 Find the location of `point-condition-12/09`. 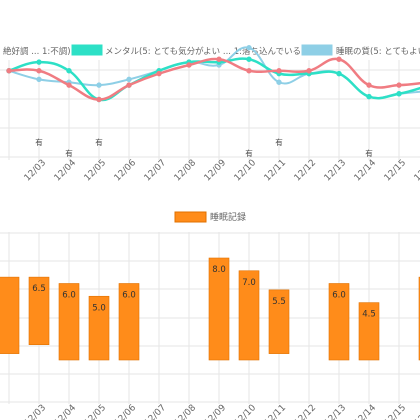

point-condition-12/09 is located at coordinates (219, 59).